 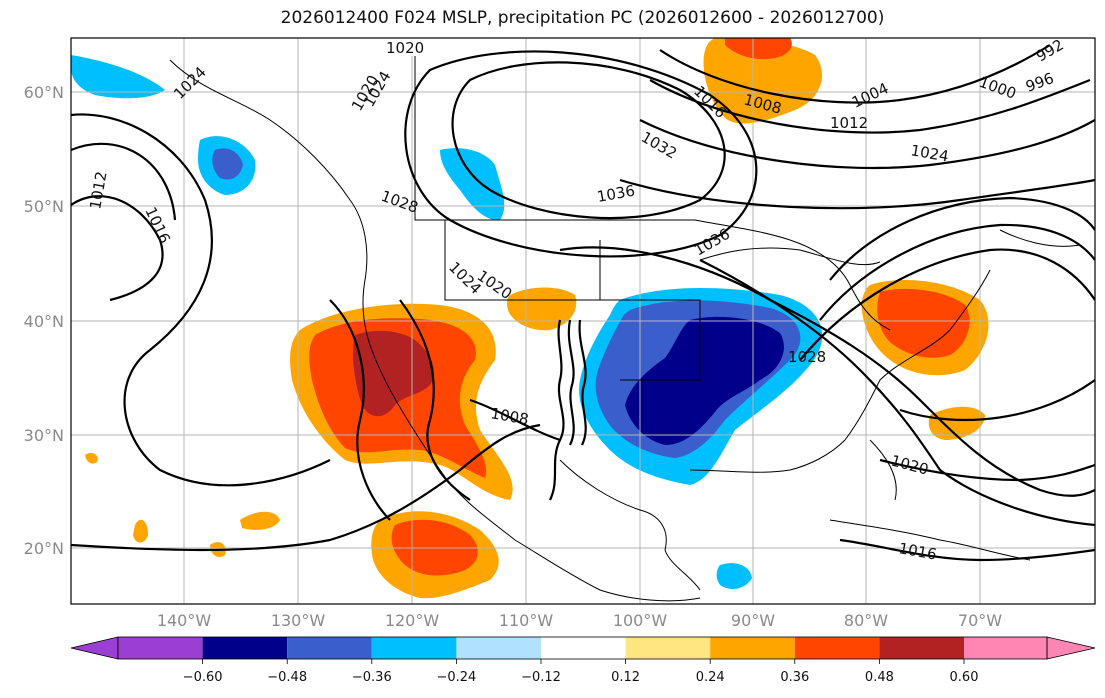 What do you see at coordinates (44, 435) in the screenshot?
I see `lat-label: 30°N` at bounding box center [44, 435].